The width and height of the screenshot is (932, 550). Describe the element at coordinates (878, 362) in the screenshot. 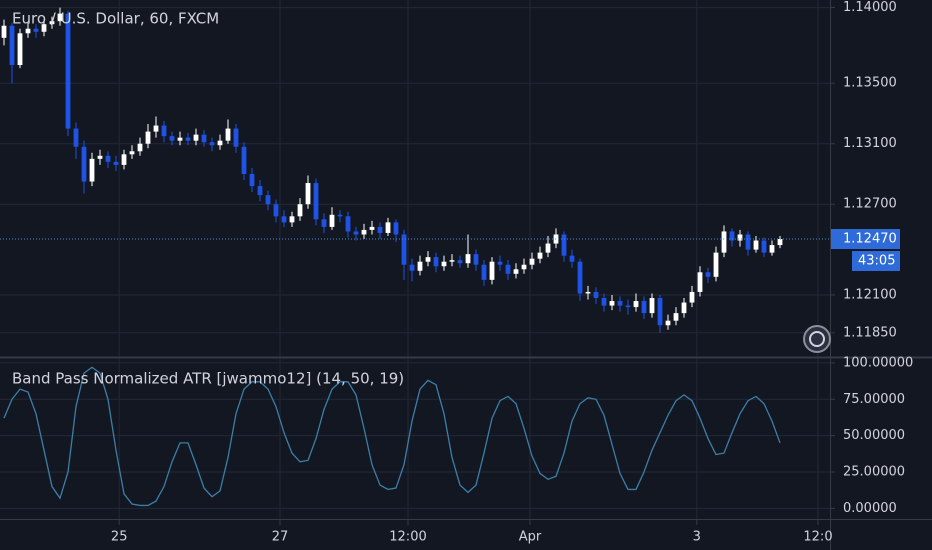

I see `y-tick-label: 100.00000` at that location.